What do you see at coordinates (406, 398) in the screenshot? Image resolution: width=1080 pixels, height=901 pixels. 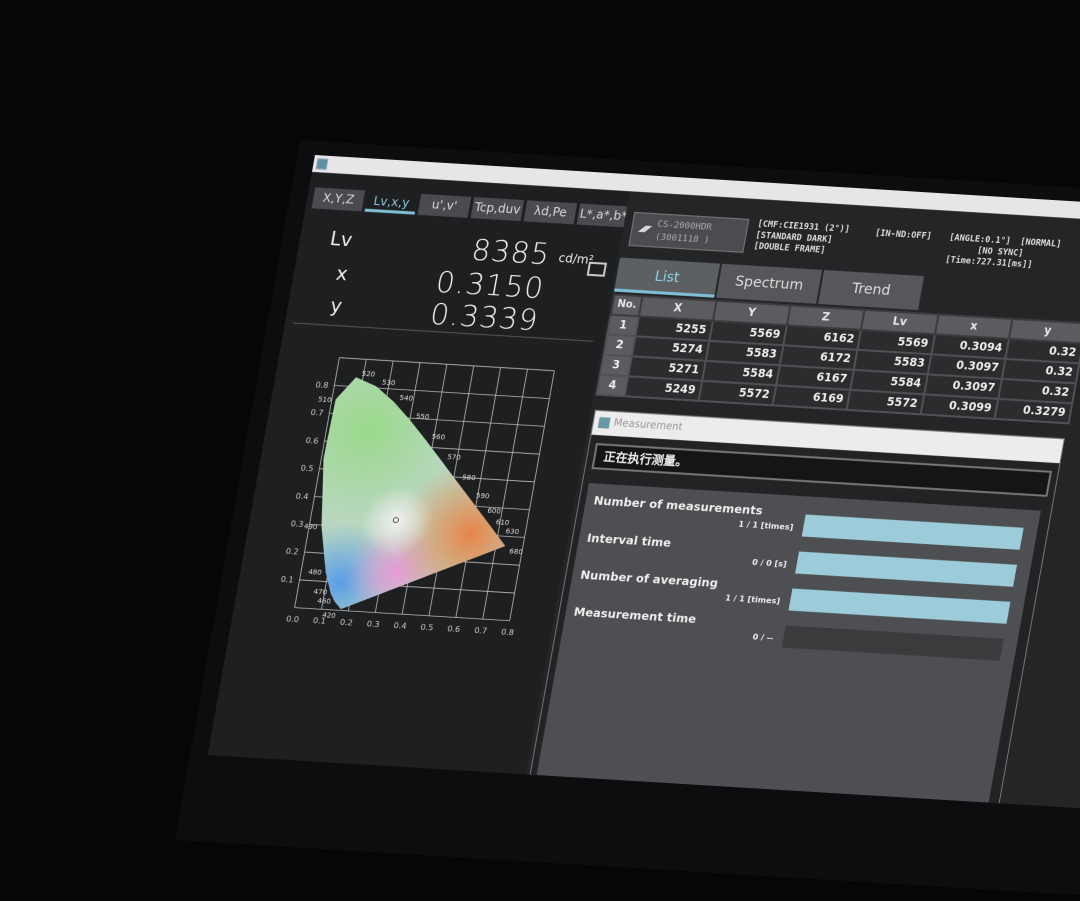 I see `wavelength-label: 540` at bounding box center [406, 398].